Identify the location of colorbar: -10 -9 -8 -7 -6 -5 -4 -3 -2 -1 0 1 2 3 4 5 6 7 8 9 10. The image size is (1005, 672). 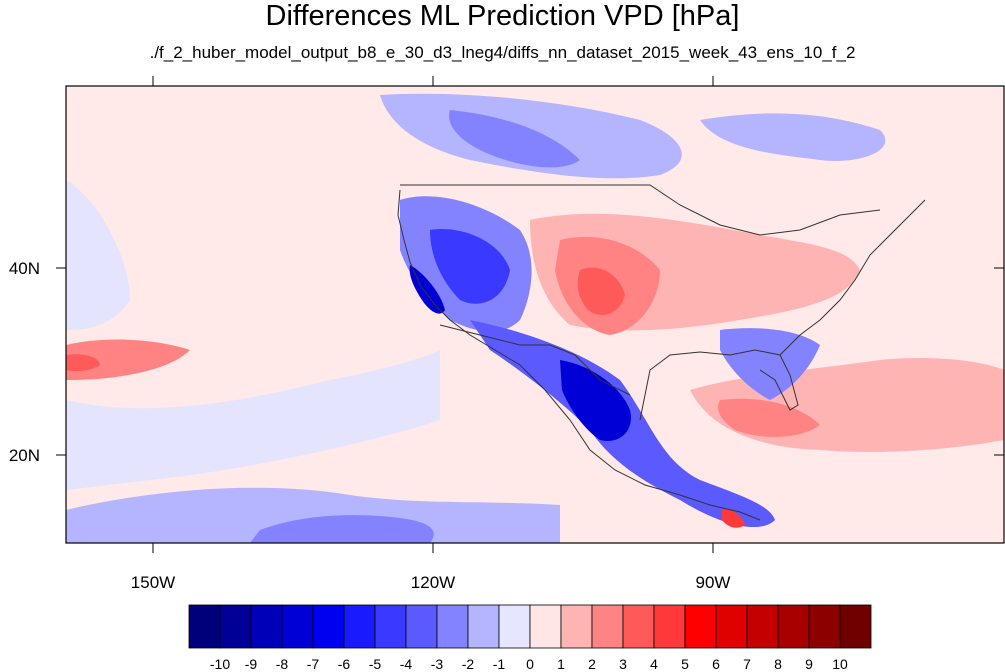
(530, 638).